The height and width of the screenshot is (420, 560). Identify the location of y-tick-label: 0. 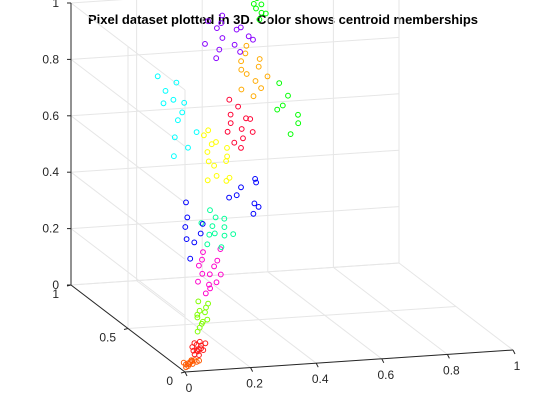
(169, 381).